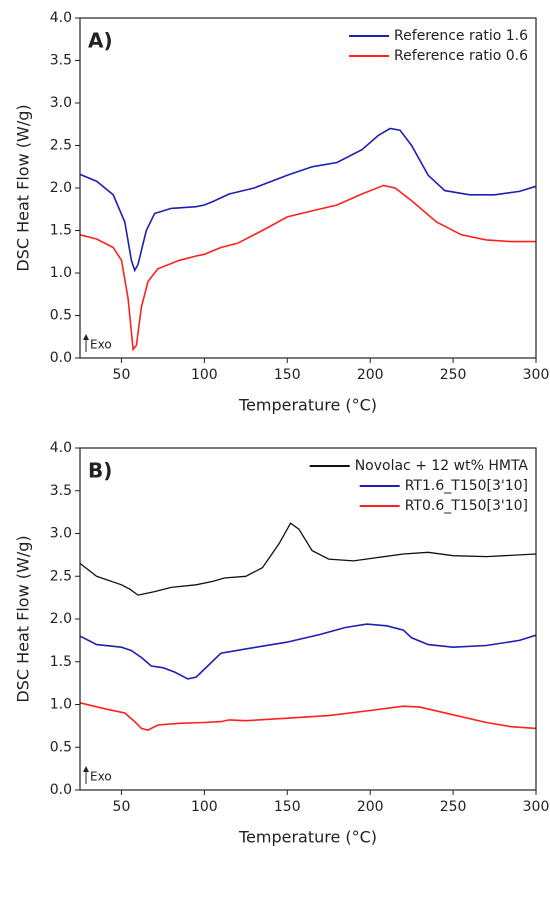 The image size is (550, 899). I want to click on legend-label: RT0.6_T150[3'10], so click(466, 506).